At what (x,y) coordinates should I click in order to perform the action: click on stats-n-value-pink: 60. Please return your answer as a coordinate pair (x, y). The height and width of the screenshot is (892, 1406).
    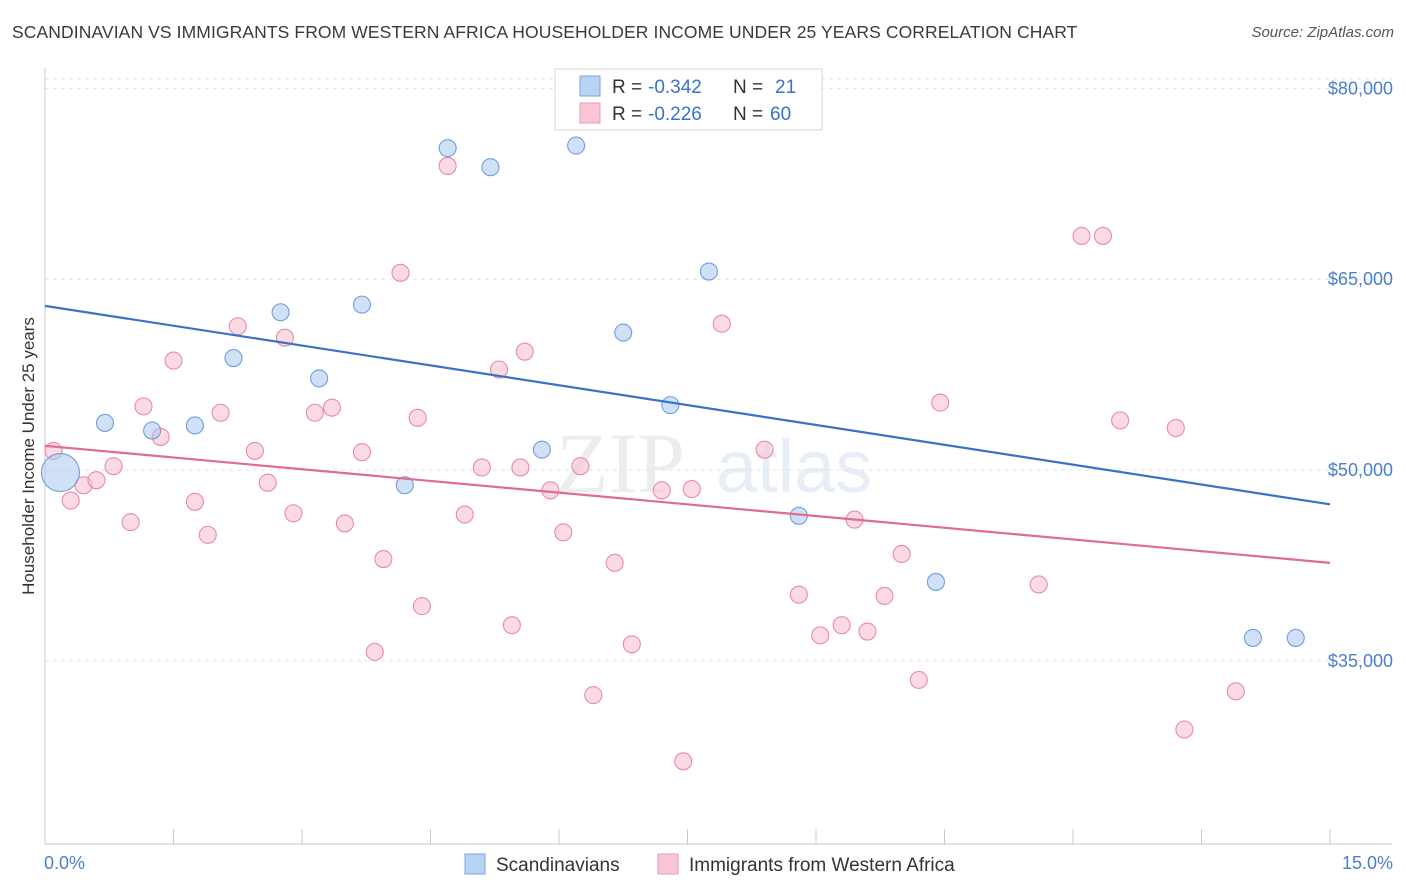
    Looking at the image, I should click on (780, 114).